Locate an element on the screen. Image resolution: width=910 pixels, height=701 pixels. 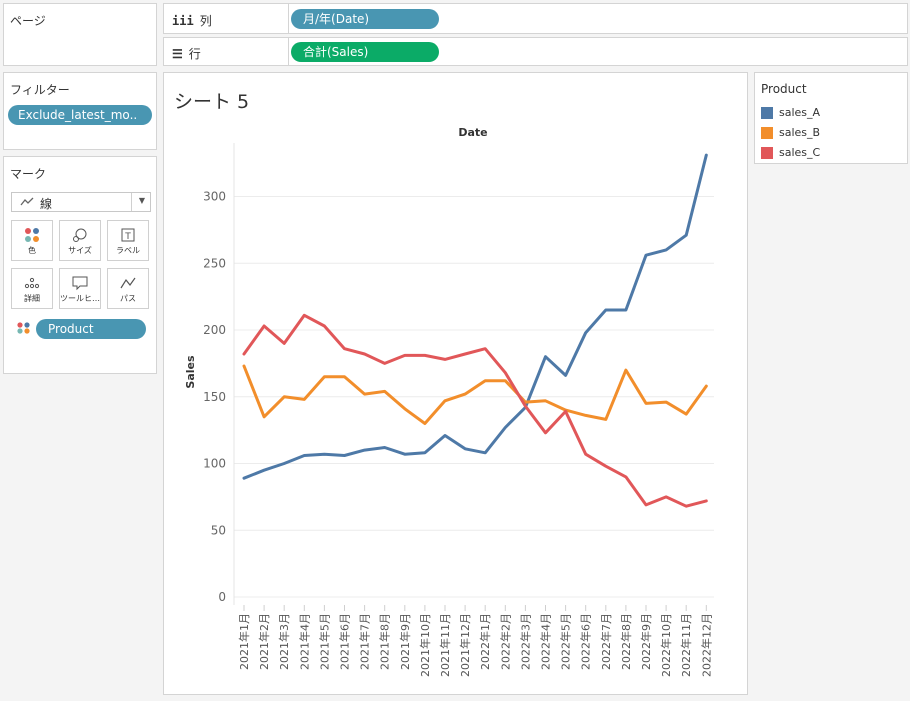
series-line-sales-C is located at coordinates (475, 410).